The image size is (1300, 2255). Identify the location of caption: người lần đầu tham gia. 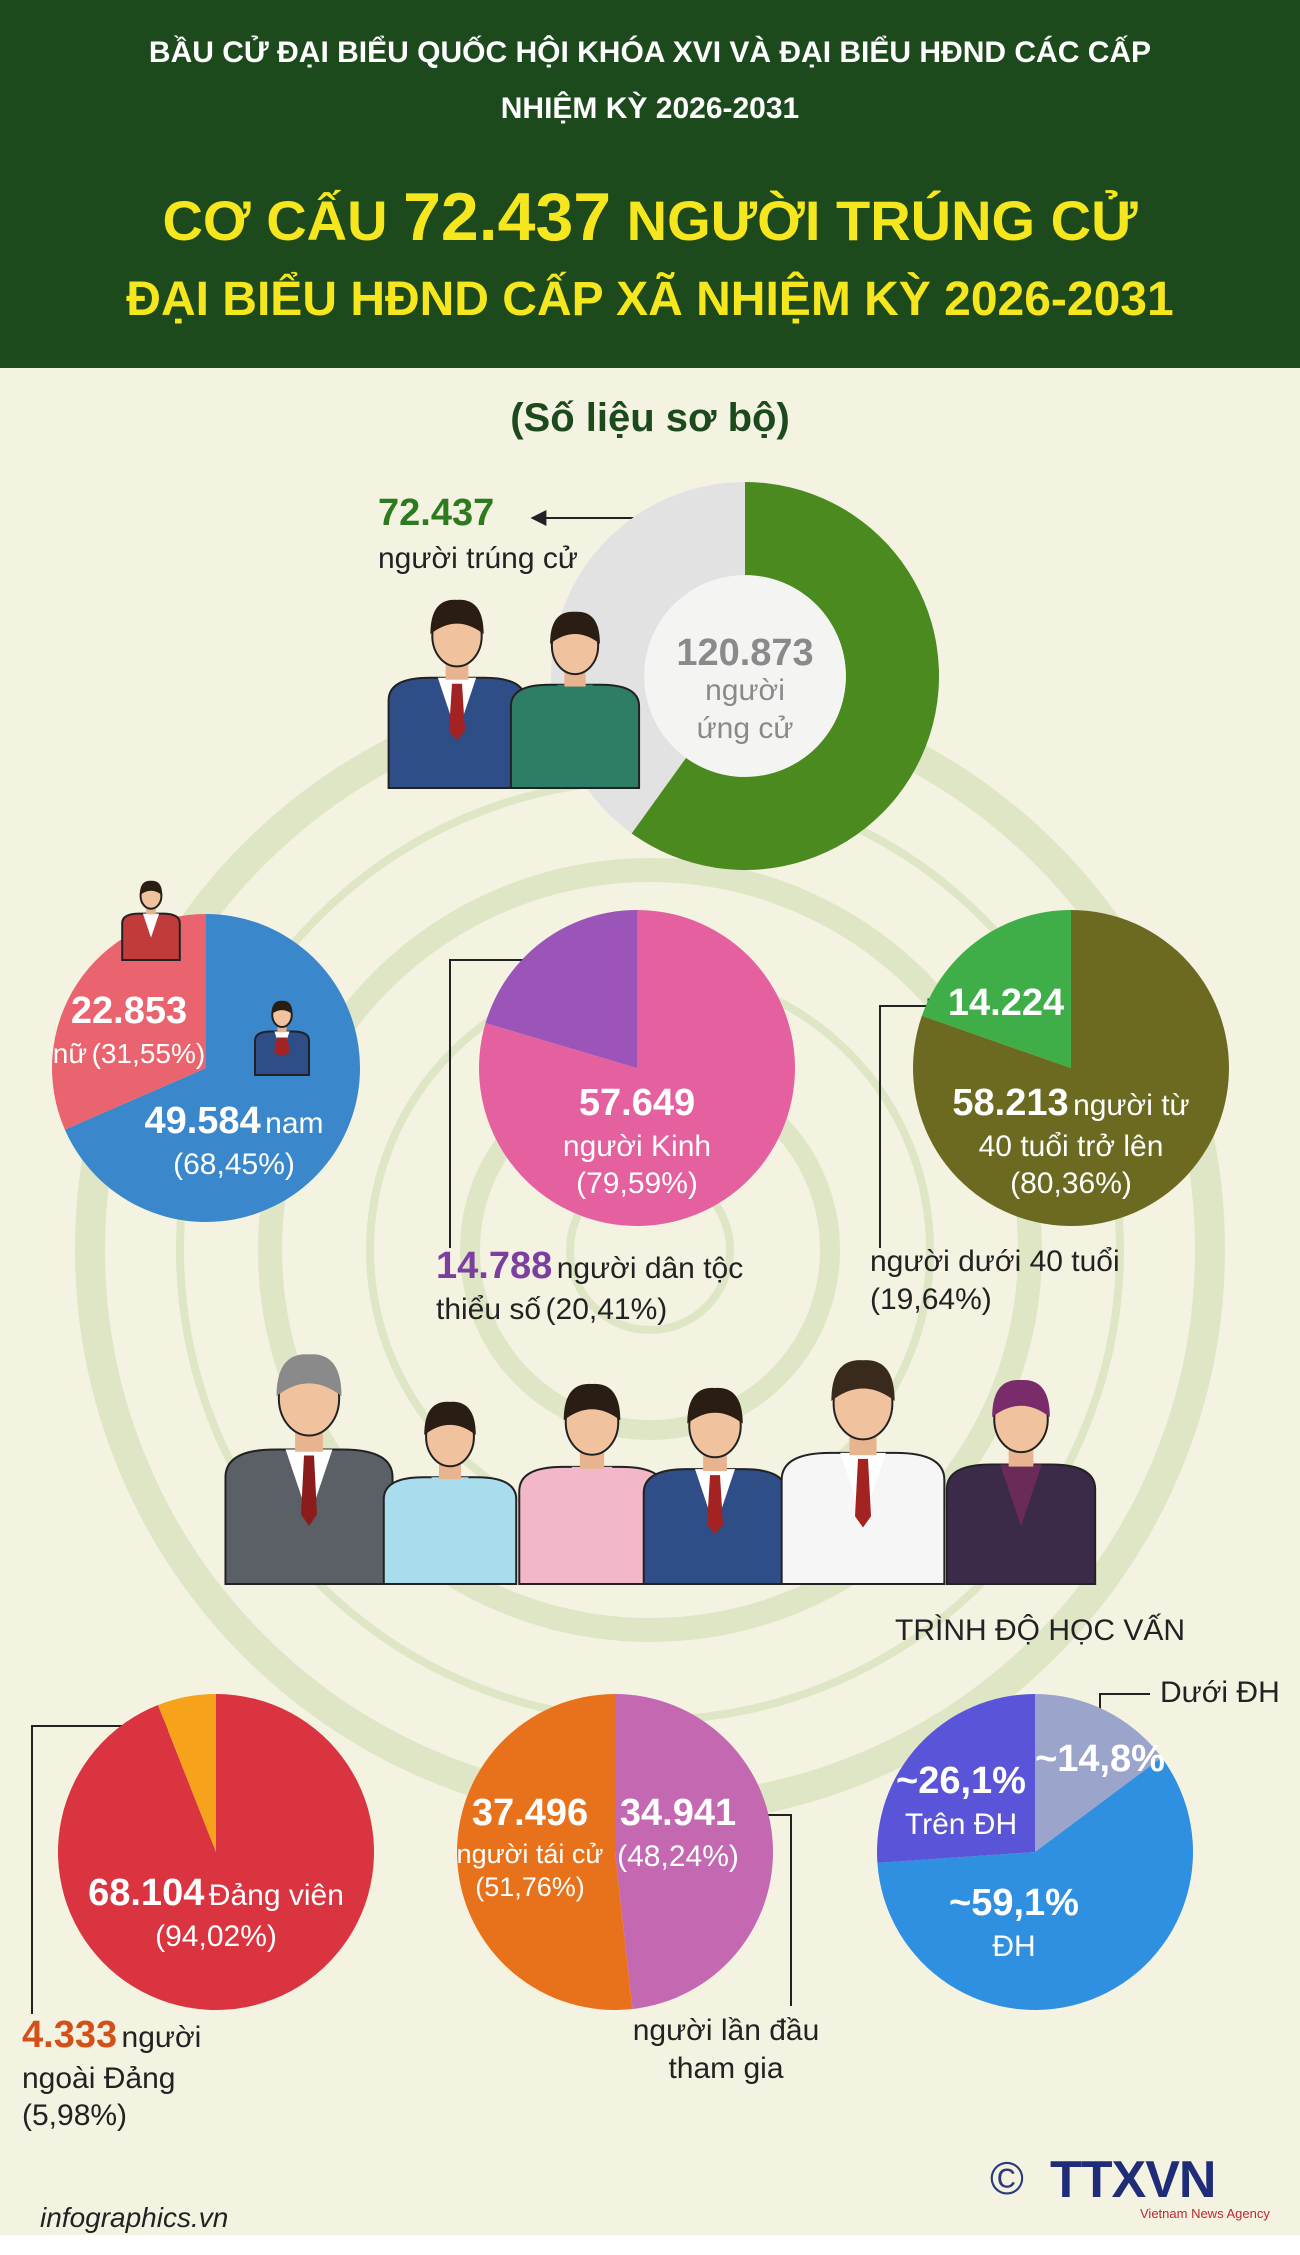
(726, 2049).